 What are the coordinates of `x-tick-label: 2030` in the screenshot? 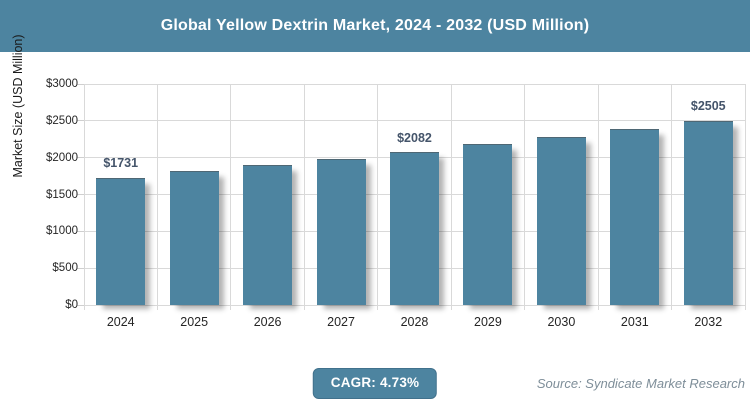 It's located at (561, 322).